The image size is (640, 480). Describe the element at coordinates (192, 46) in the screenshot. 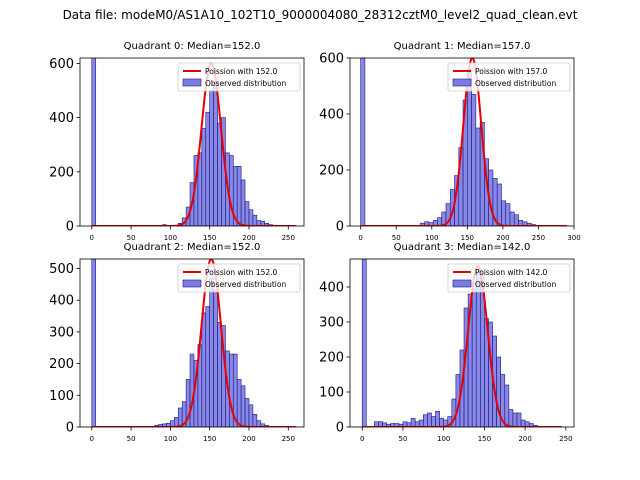

I see `quadrant-0-title: Quadrant 0: Median=152.0` at that location.